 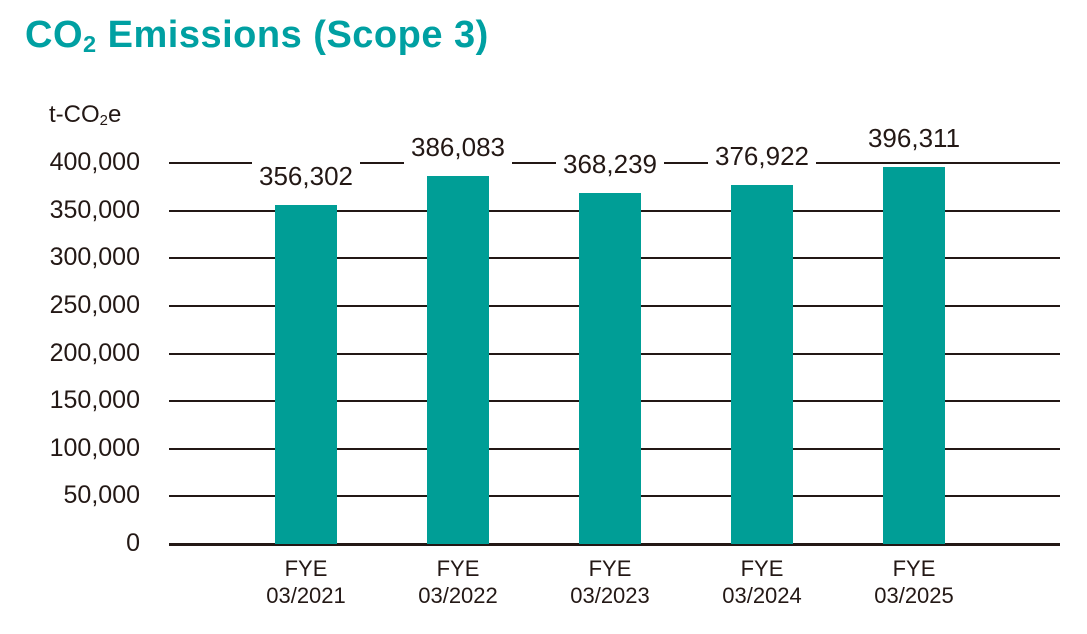 I want to click on y-axis-unit-label: t-CO2e, so click(x=85, y=115).